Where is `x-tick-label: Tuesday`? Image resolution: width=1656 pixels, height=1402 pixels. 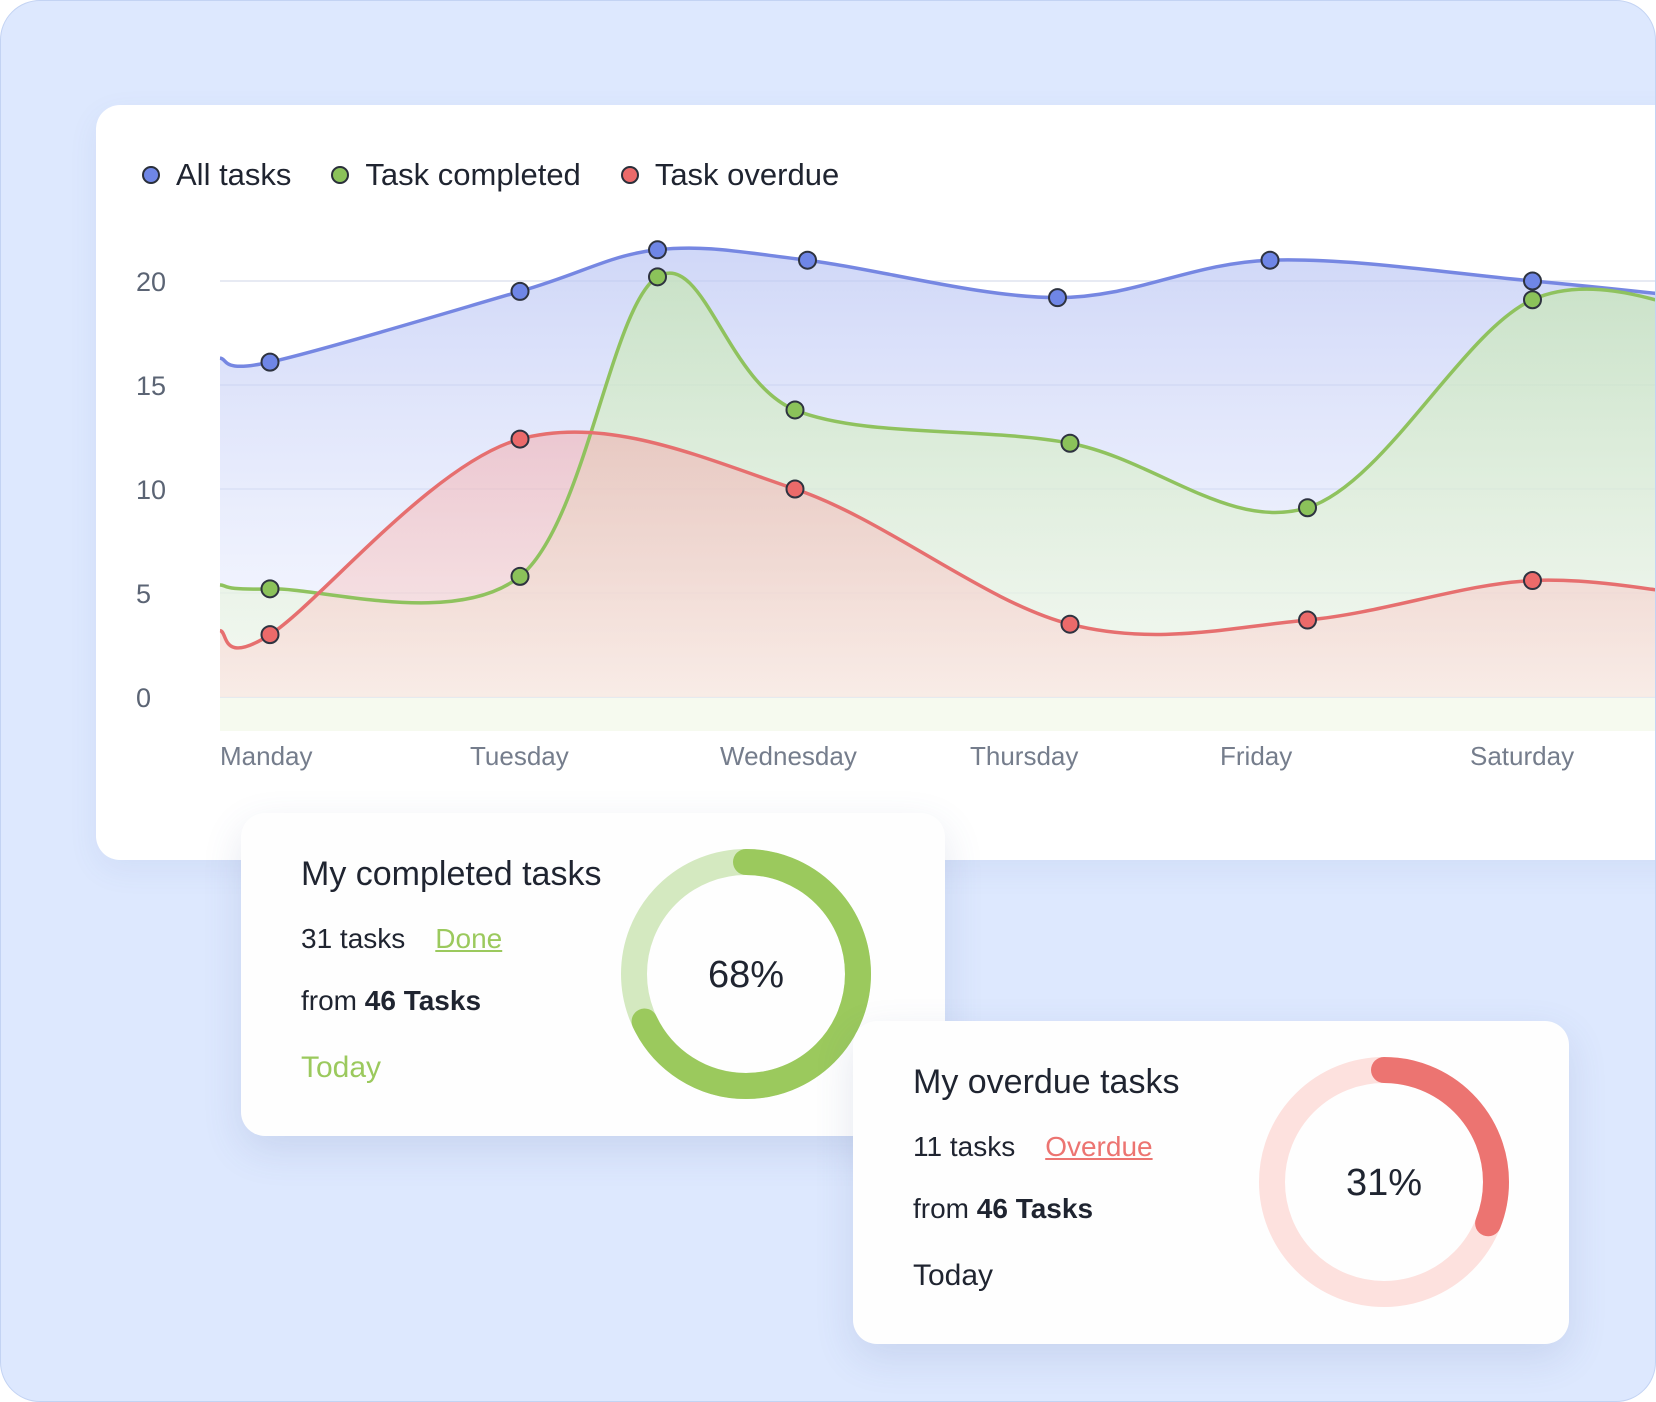
x-tick-label: Tuesday is located at coordinates (519, 756).